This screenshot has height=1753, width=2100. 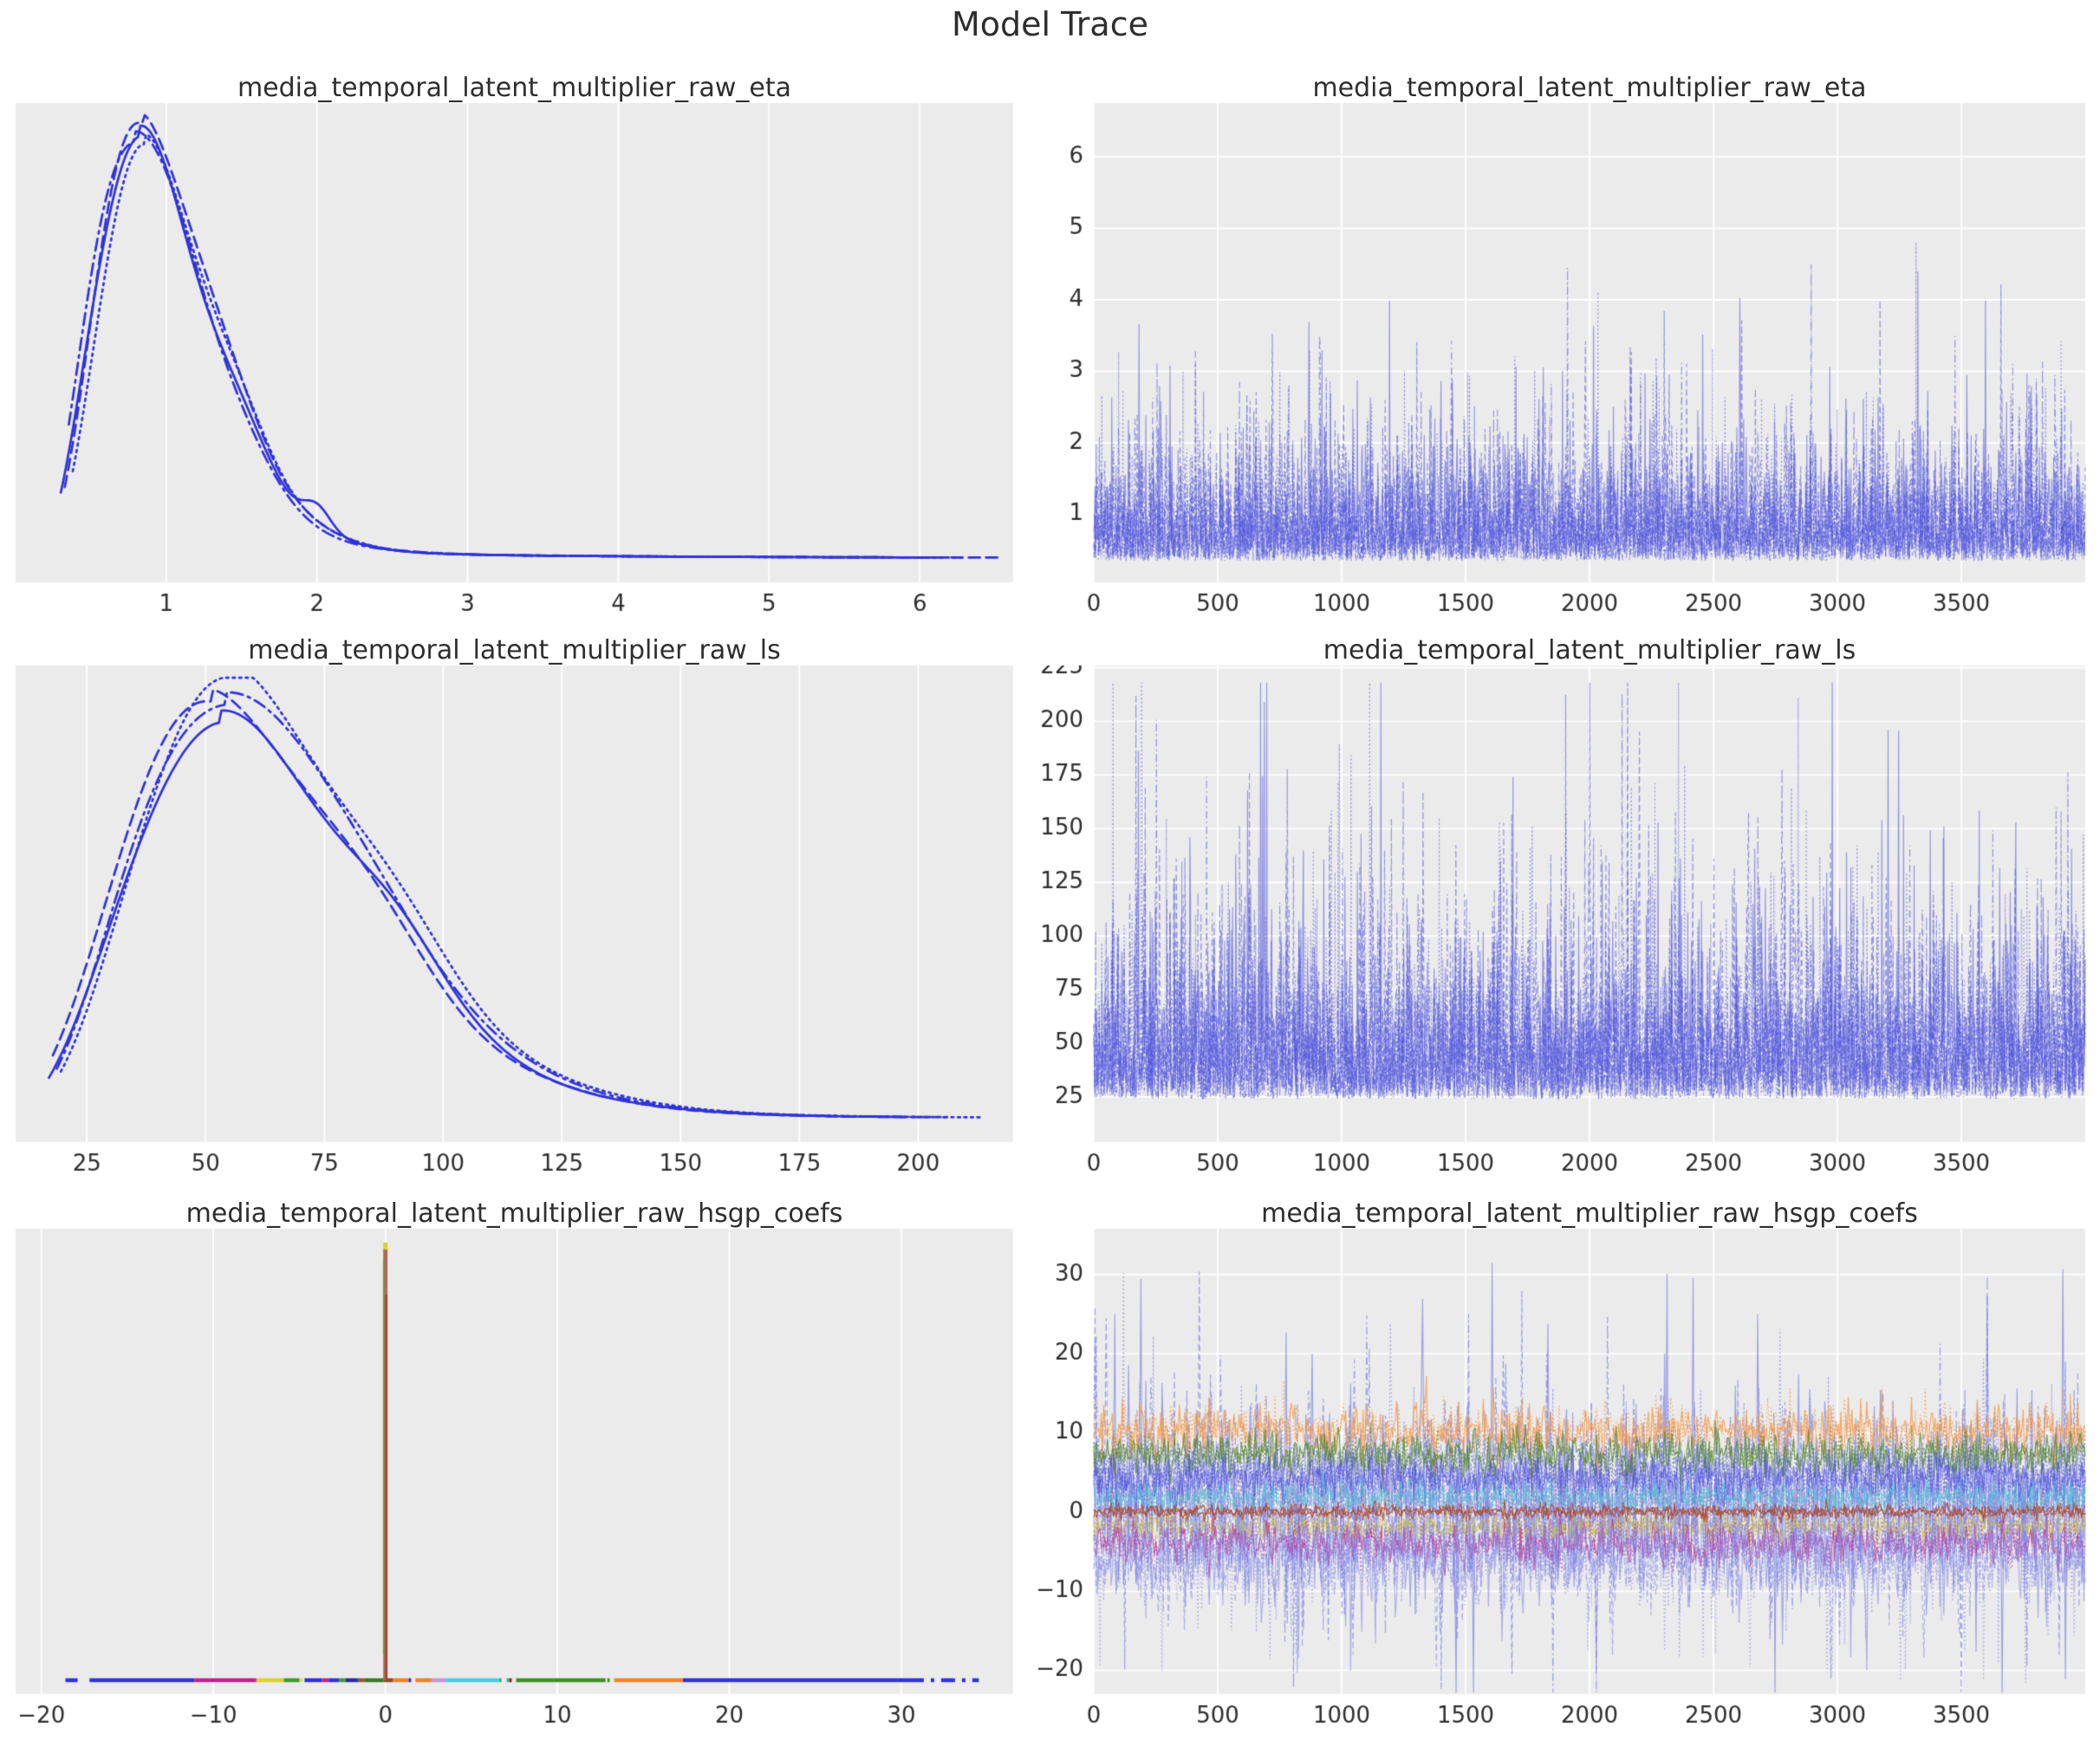 I want to click on hsgp-trace-canvas, so click(x=1565, y=1483).